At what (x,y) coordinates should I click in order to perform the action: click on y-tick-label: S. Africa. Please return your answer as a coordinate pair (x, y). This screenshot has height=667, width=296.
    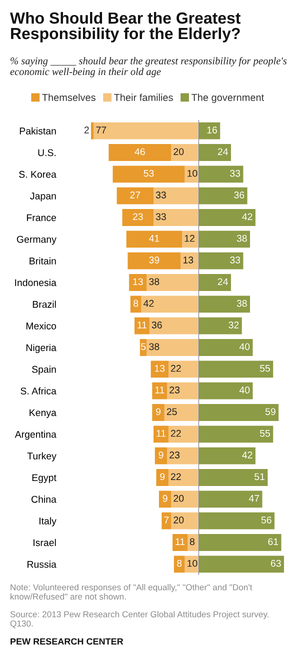
    Looking at the image, I should click on (38, 390).